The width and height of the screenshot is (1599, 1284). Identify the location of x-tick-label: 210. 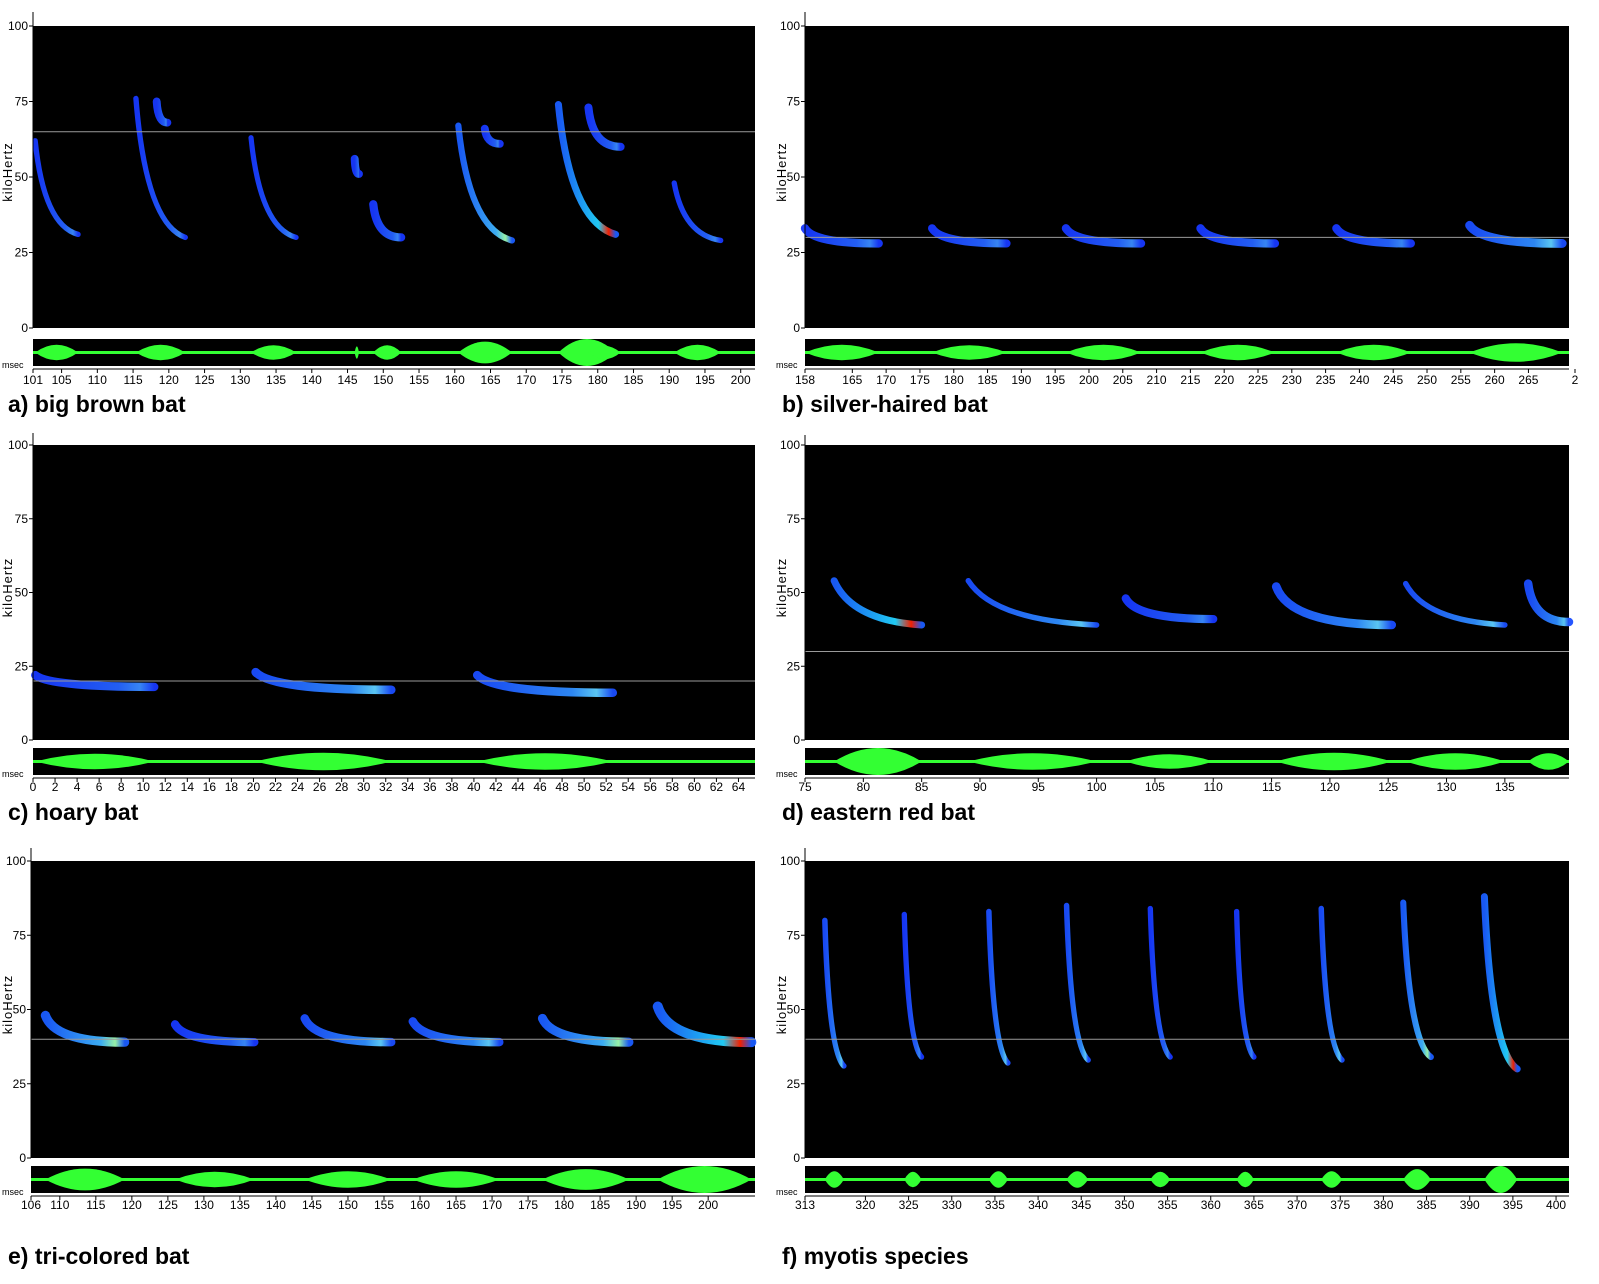
(1157, 380).